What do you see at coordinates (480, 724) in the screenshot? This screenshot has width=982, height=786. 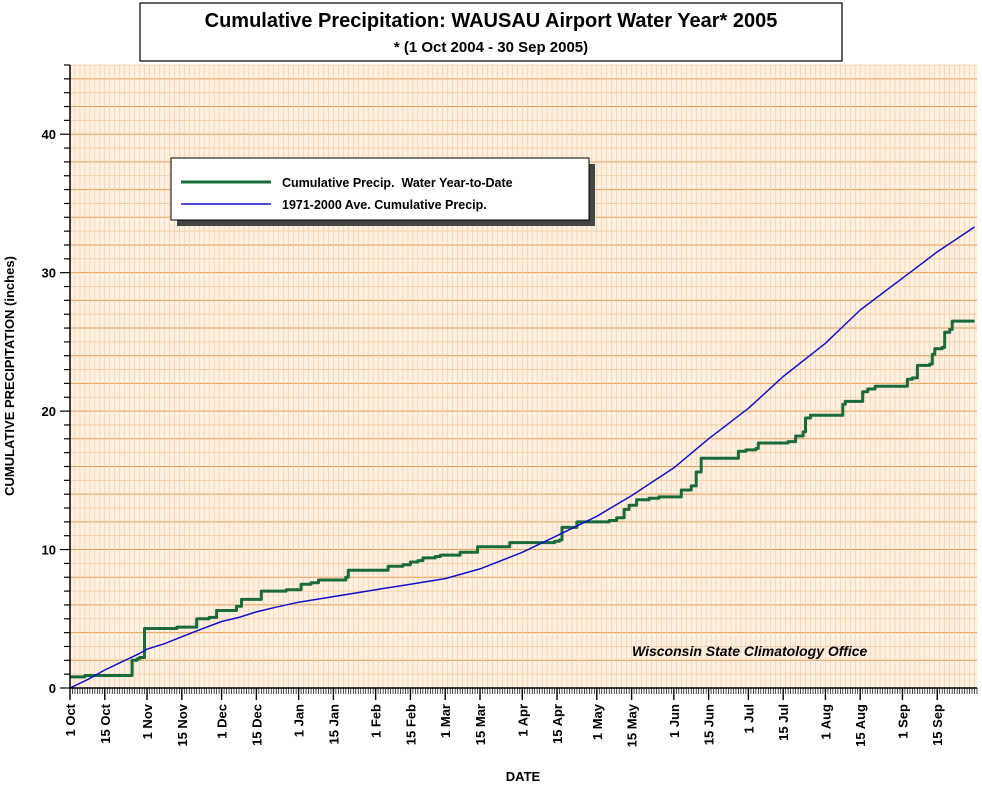 I see `x-tick-label: 15 Mar` at bounding box center [480, 724].